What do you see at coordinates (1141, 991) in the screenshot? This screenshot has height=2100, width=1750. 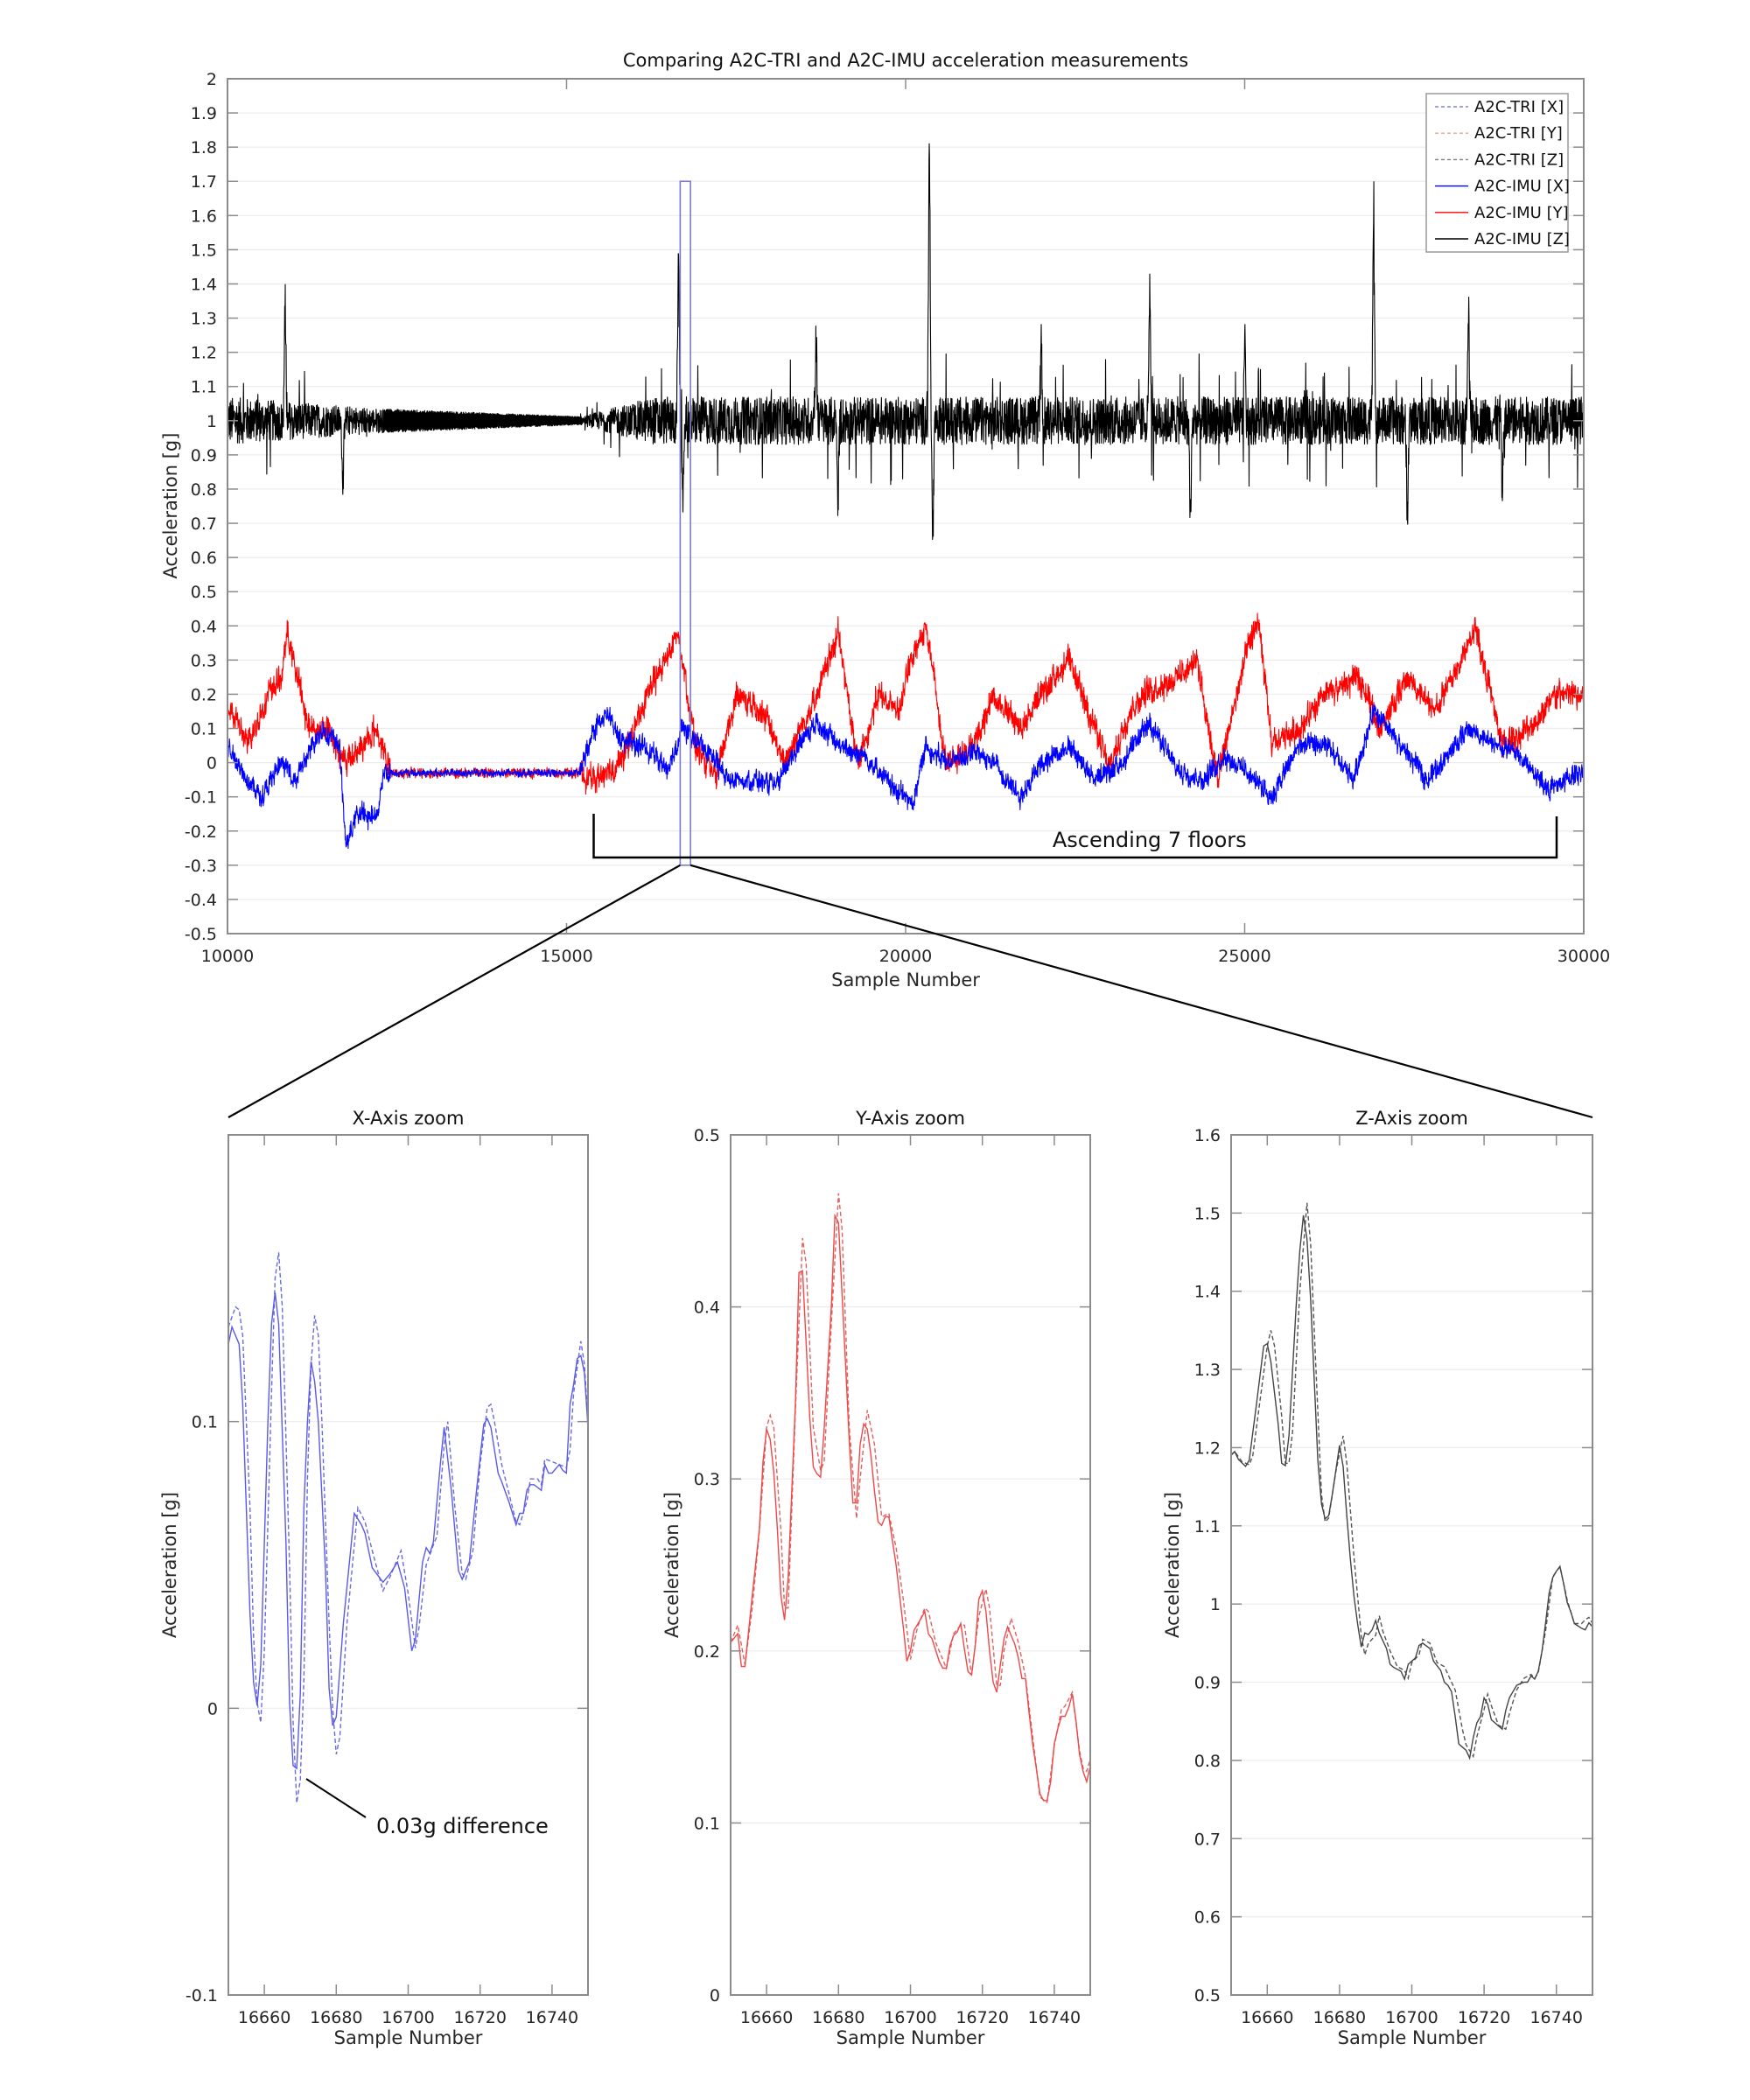 I see `zoom-connector-right` at bounding box center [1141, 991].